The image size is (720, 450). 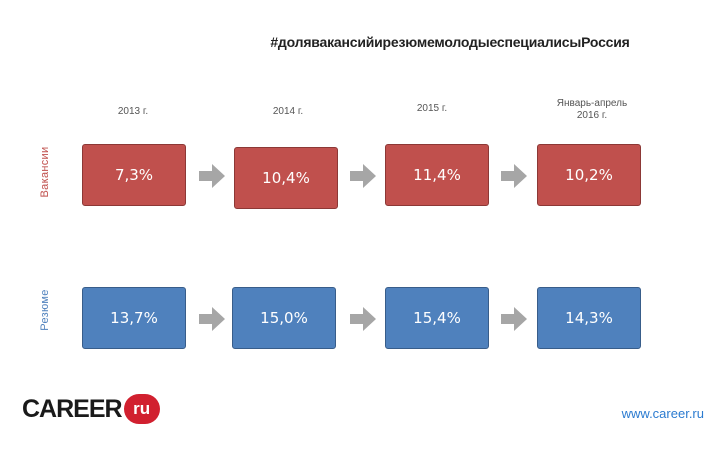 I want to click on vacancies-2014-box: 10,4%, so click(x=286, y=178).